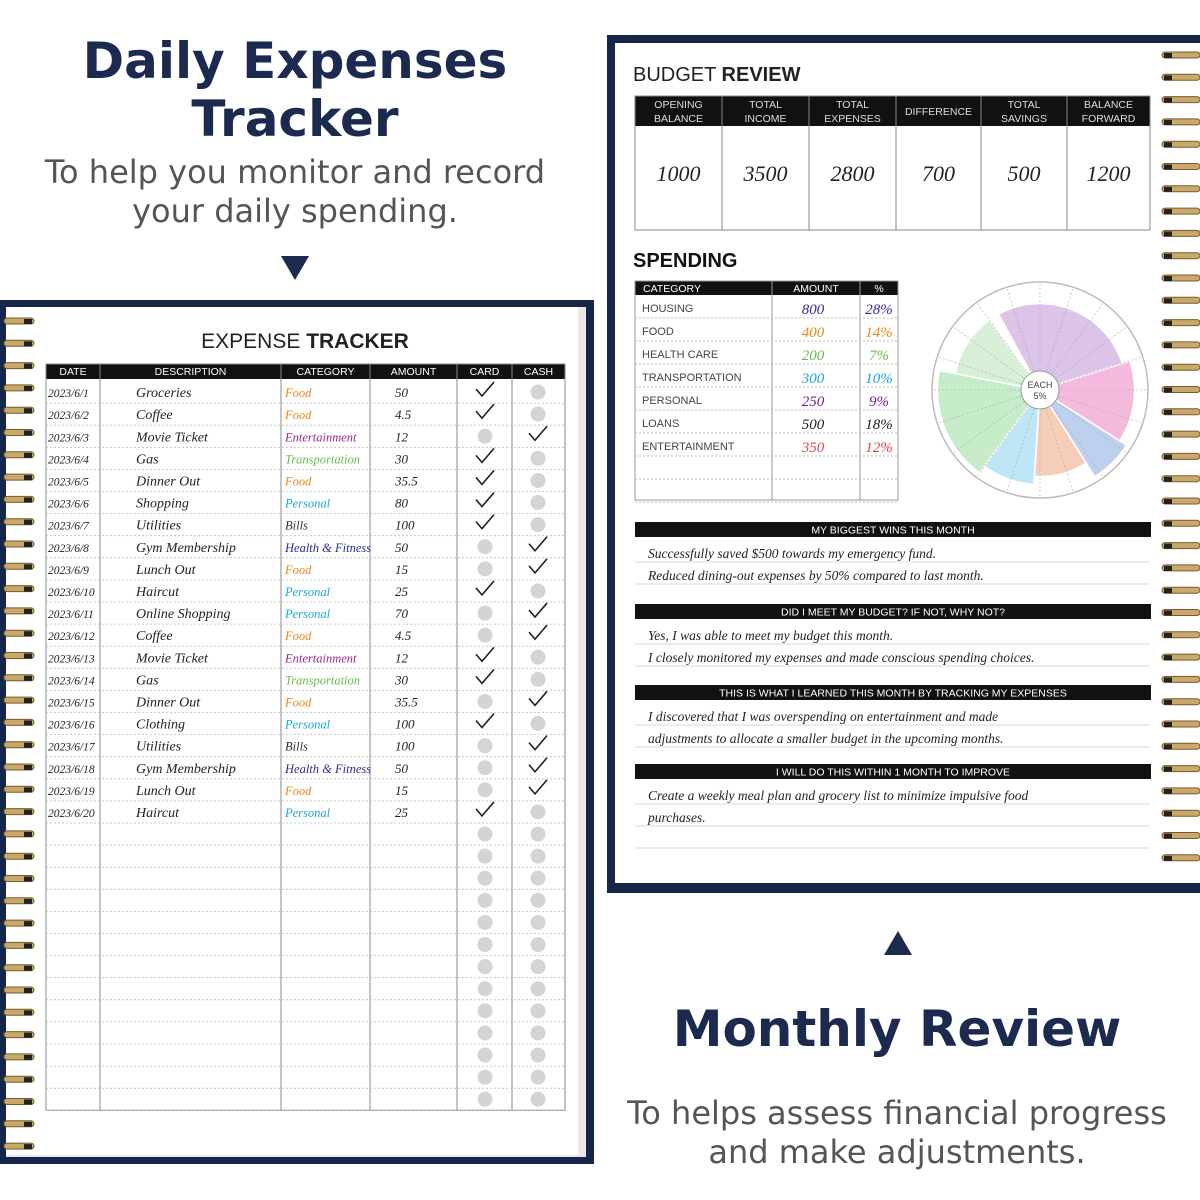  I want to click on amount: 70, so click(402, 613).